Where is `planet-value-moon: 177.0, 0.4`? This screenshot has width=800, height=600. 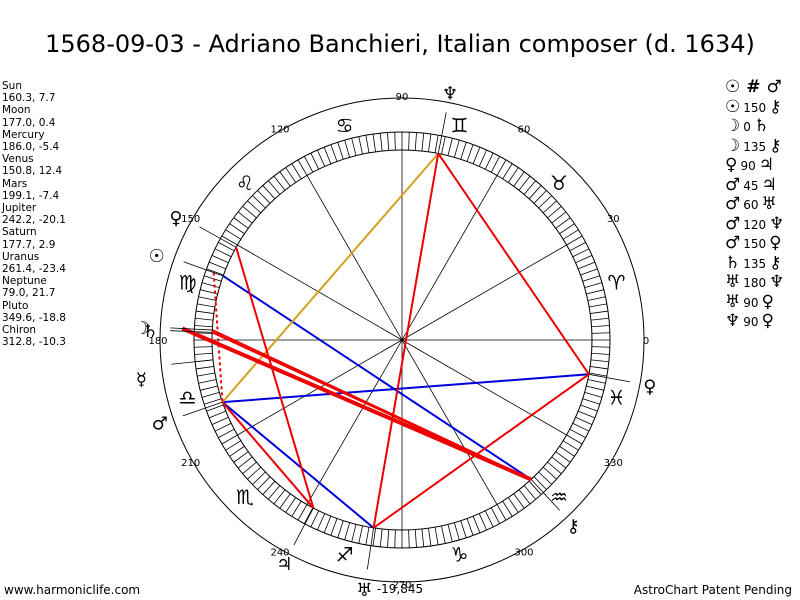 planet-value-moon: 177.0, 0.4 is located at coordinates (29, 122).